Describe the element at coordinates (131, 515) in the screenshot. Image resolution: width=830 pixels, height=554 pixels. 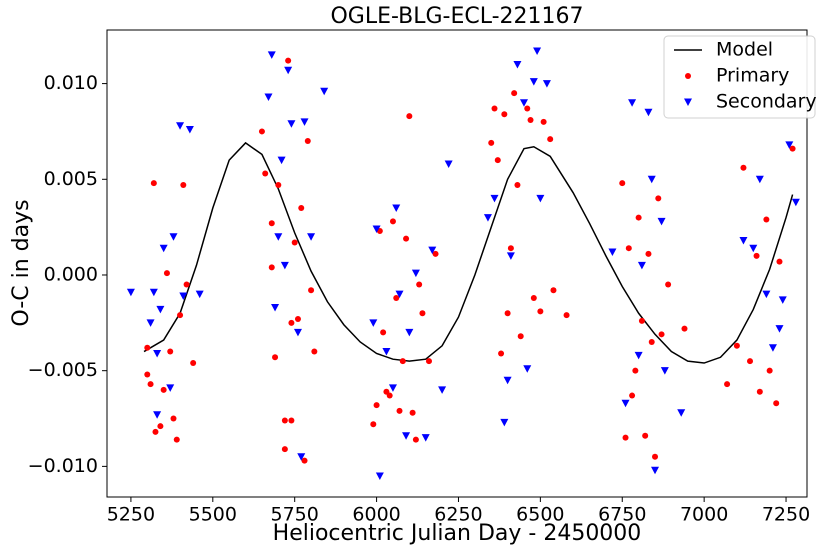
I see `x-tick-label: 5250` at that location.